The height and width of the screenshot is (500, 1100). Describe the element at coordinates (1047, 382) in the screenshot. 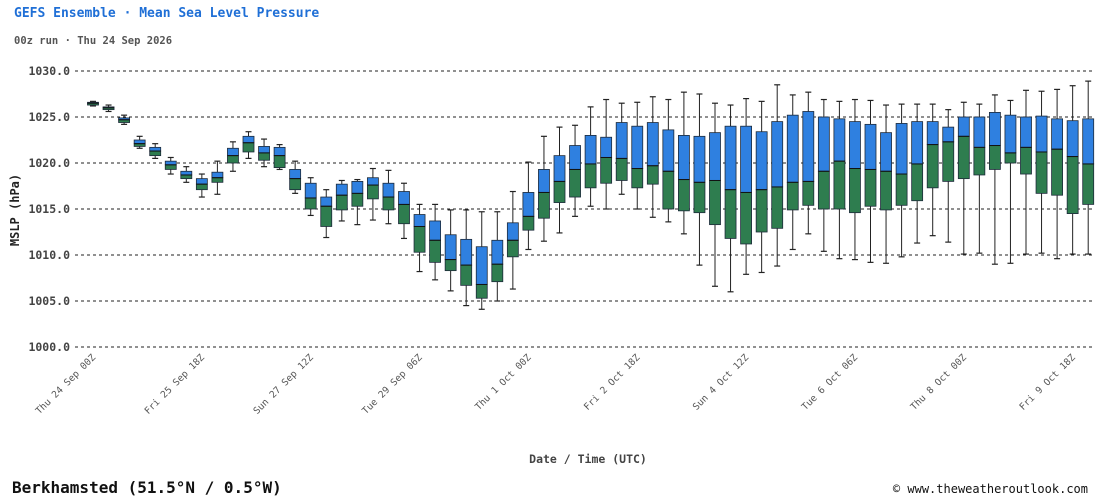

I see `x-tick-label: Fri 9 Oct 18Z` at that location.